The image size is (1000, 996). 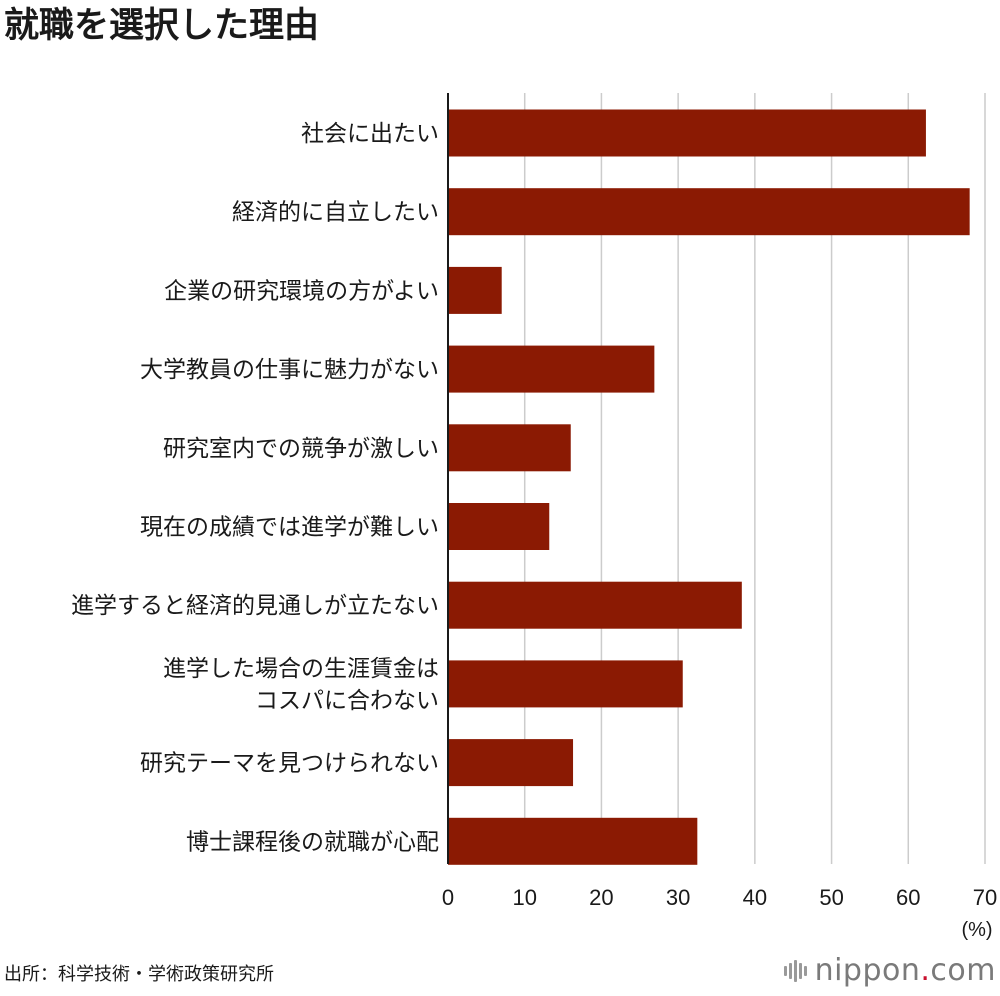 I want to click on category-label: 進学すると経済的見通しが立たない, so click(x=255, y=606).